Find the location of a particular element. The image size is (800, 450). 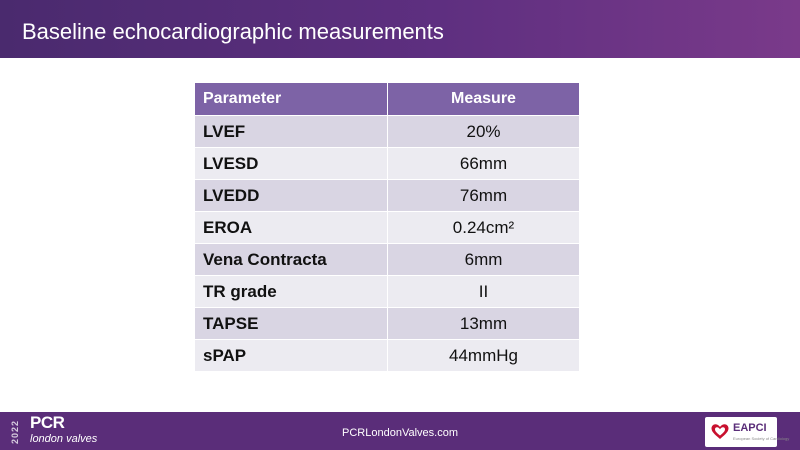

parameter-cell: LVEF is located at coordinates (291, 131).